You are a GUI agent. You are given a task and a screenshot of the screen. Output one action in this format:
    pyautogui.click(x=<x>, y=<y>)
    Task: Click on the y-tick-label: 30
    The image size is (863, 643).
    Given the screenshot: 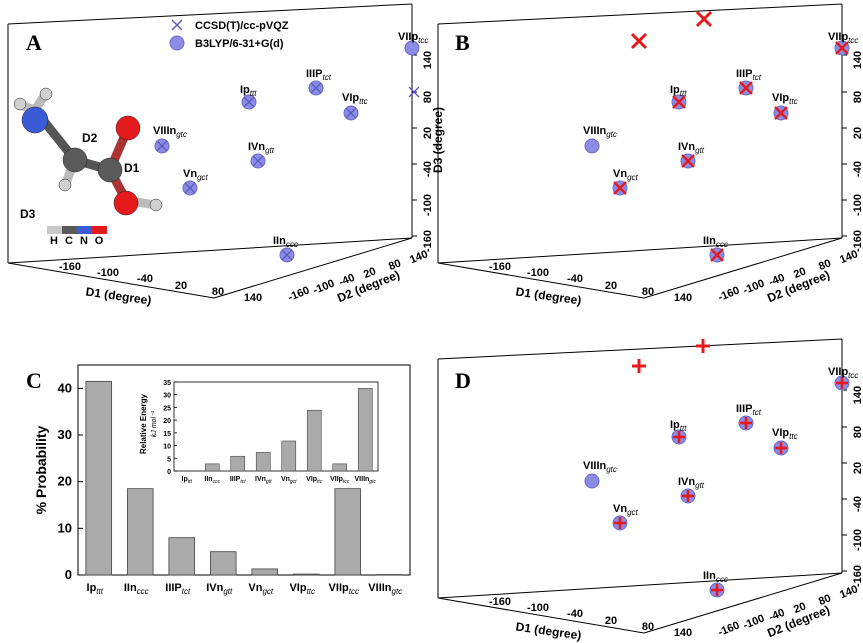 What is the action you would take?
    pyautogui.click(x=65, y=434)
    